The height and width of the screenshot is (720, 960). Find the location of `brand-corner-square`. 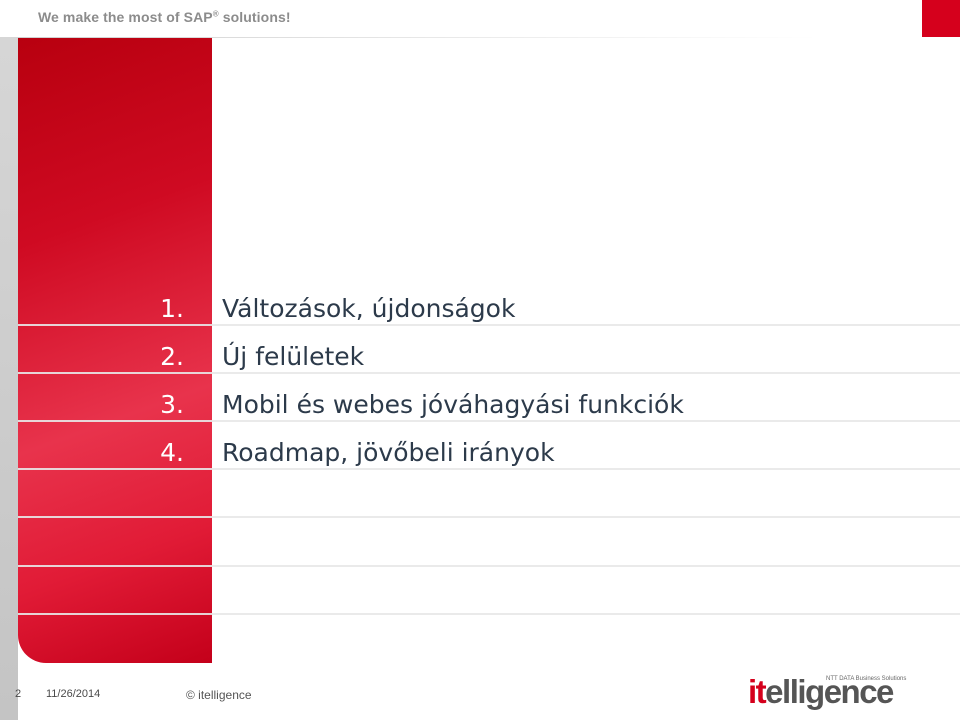

brand-corner-square is located at coordinates (941, 18).